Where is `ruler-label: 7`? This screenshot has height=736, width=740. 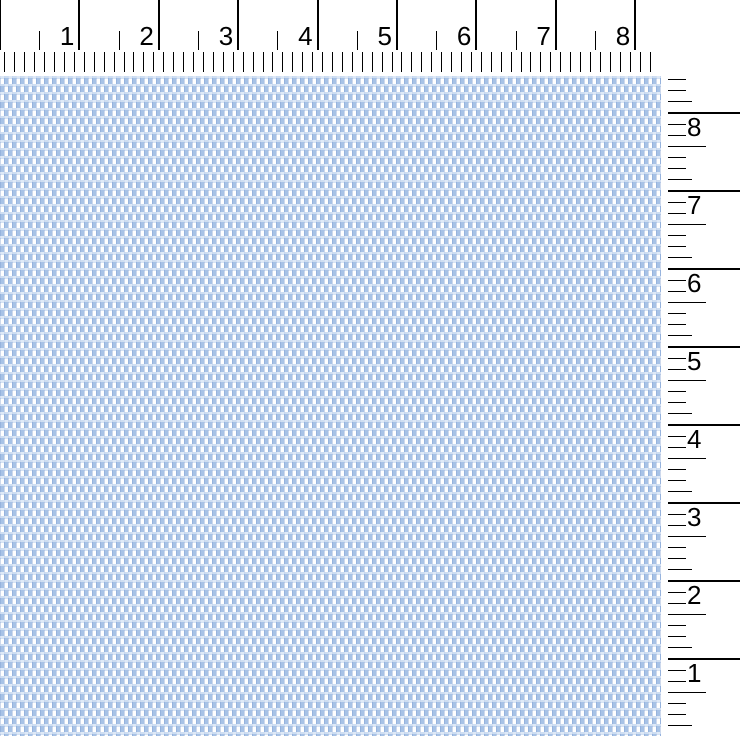
ruler-label: 7 is located at coordinates (694, 205).